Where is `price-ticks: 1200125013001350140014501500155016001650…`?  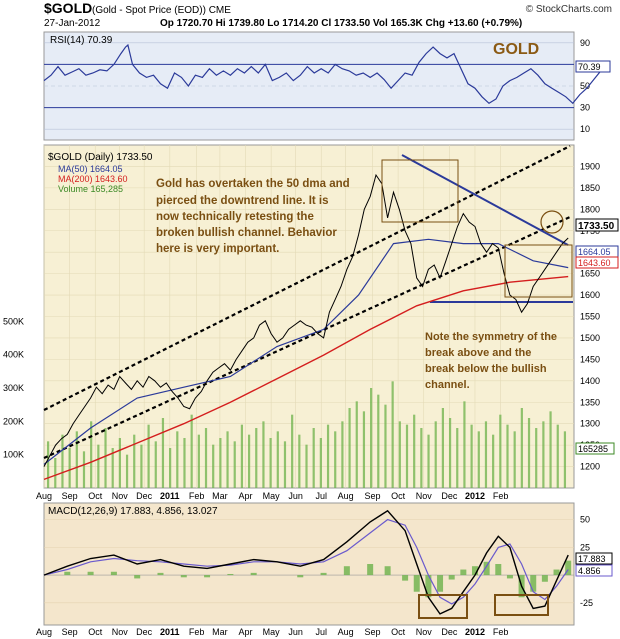 price-ticks: 1200125013001350140014501500155016001650… is located at coordinates (590, 316).